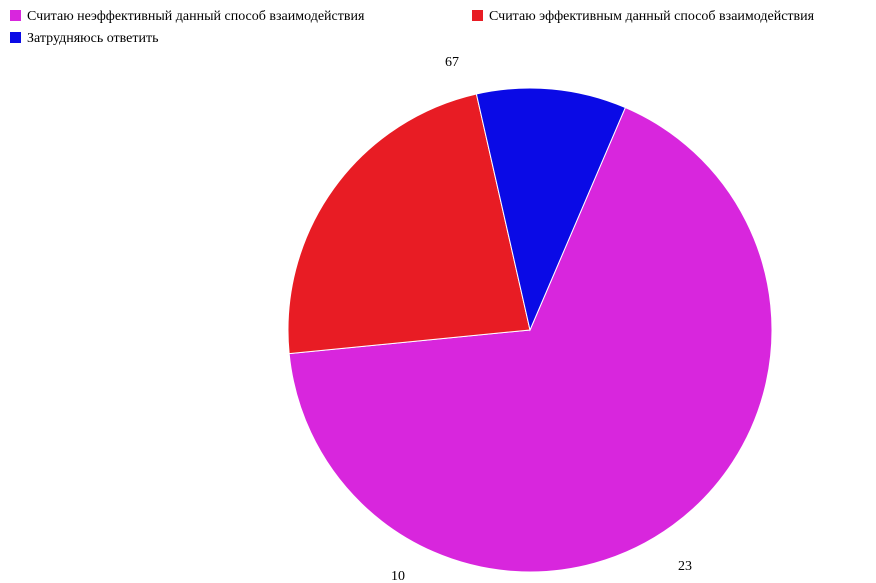 Image resolution: width=876 pixels, height=583 pixels. What do you see at coordinates (409, 224) in the screenshot?
I see `pie-slice-effective` at bounding box center [409, 224].